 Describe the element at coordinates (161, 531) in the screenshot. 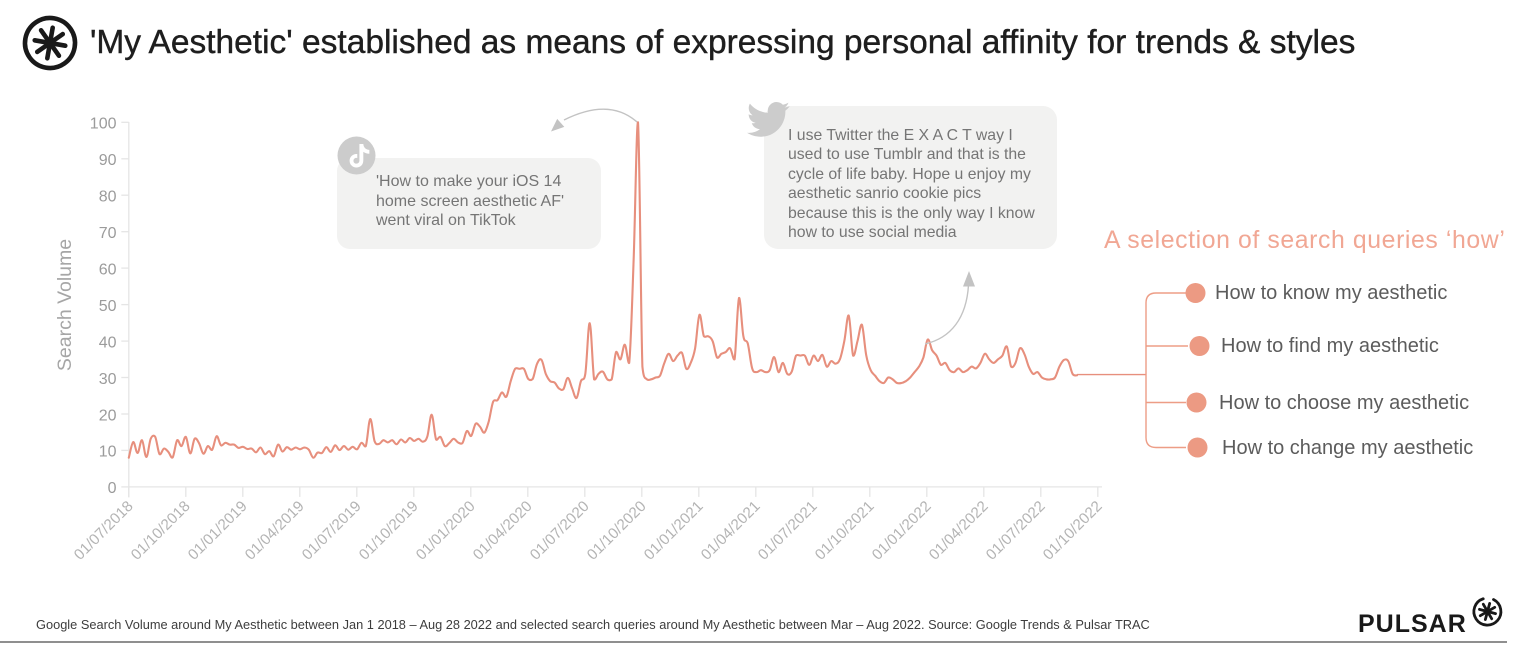

I see `svg-text: 01/10/2018` at that location.